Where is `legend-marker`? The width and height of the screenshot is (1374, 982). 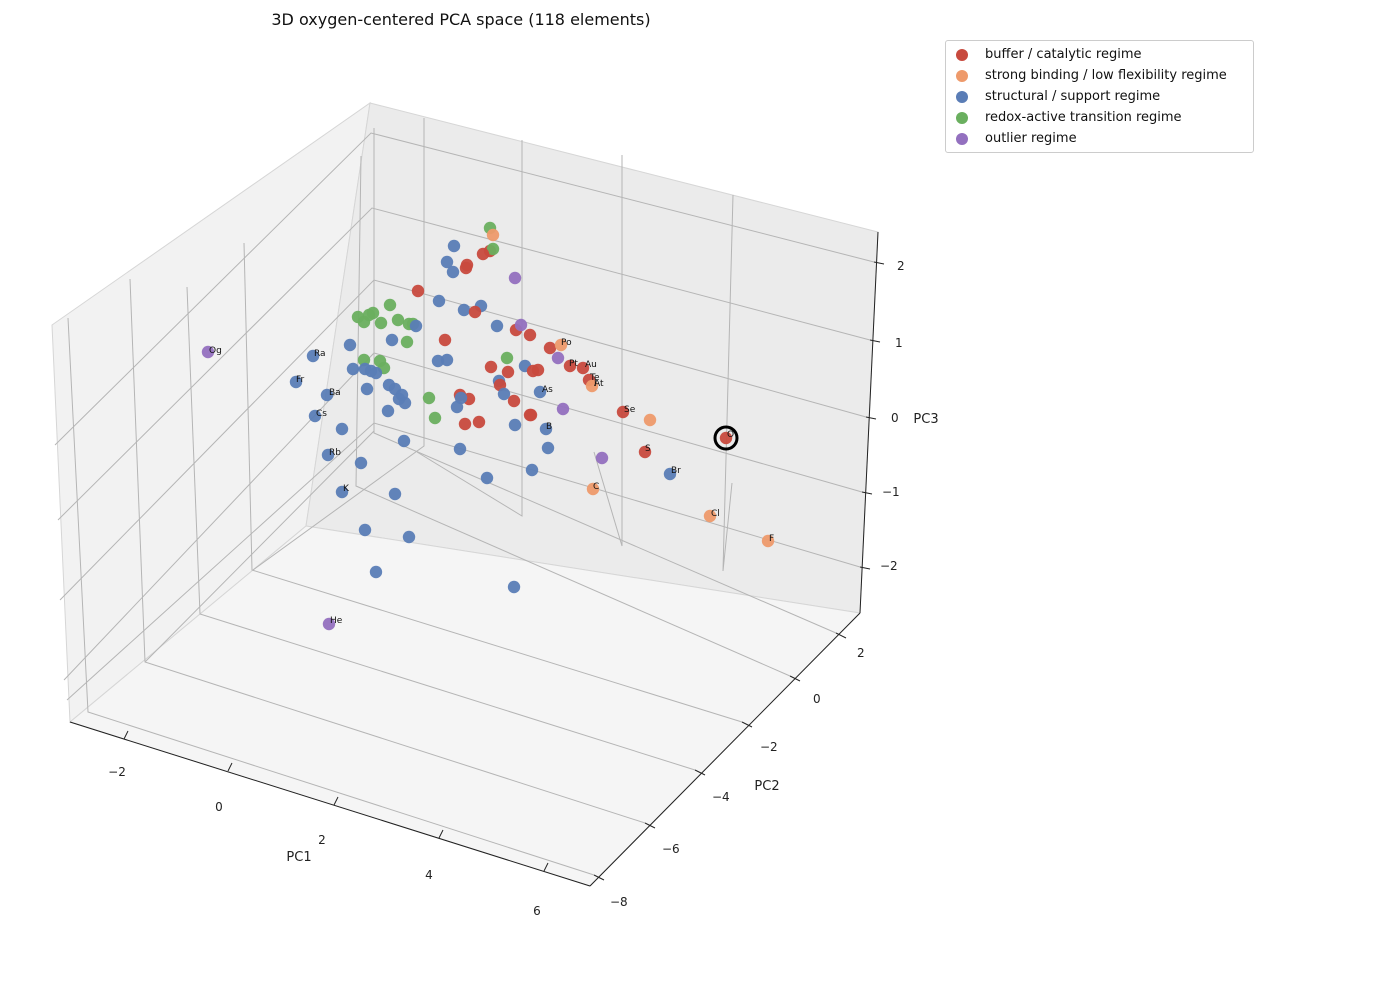
legend-marker is located at coordinates (962, 54).